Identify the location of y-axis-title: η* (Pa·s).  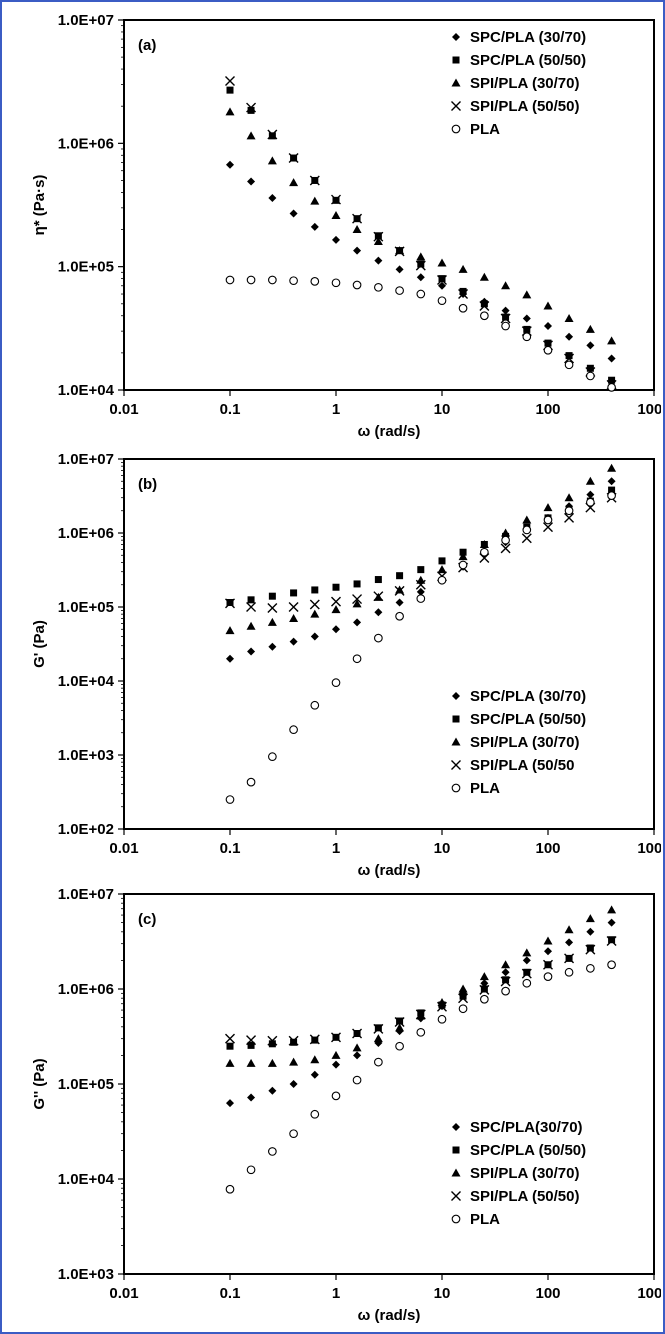
(39, 205).